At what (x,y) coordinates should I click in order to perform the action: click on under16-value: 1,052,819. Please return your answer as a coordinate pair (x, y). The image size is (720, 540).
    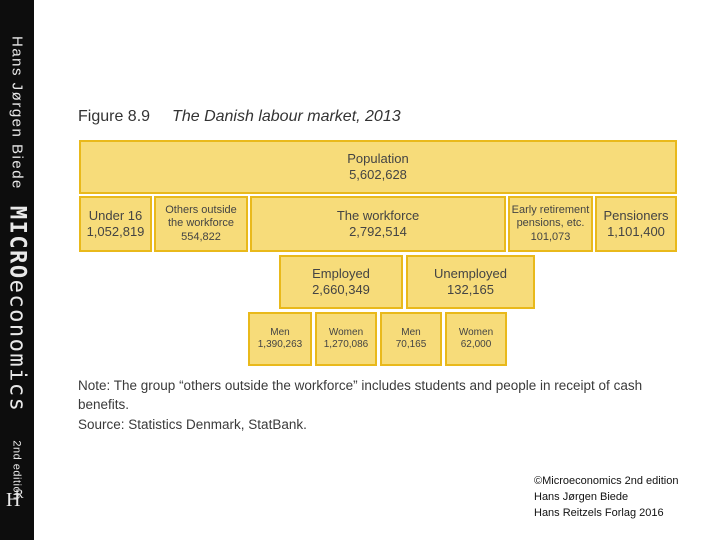
    Looking at the image, I should click on (115, 231).